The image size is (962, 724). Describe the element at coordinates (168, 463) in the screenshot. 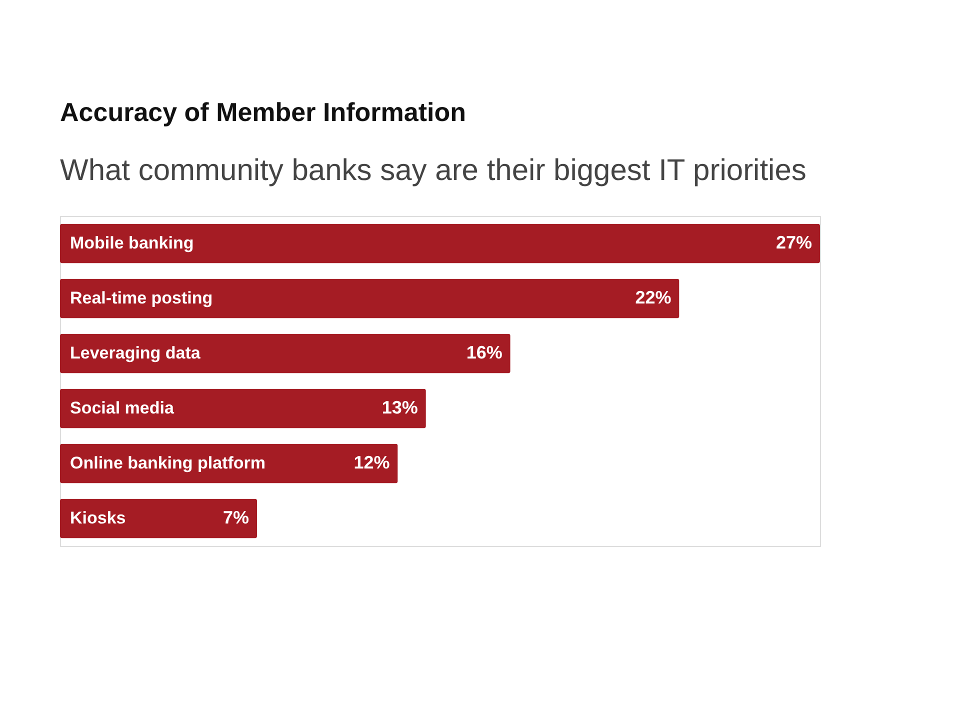

I see `y-tick-label: Online banking platform` at that location.